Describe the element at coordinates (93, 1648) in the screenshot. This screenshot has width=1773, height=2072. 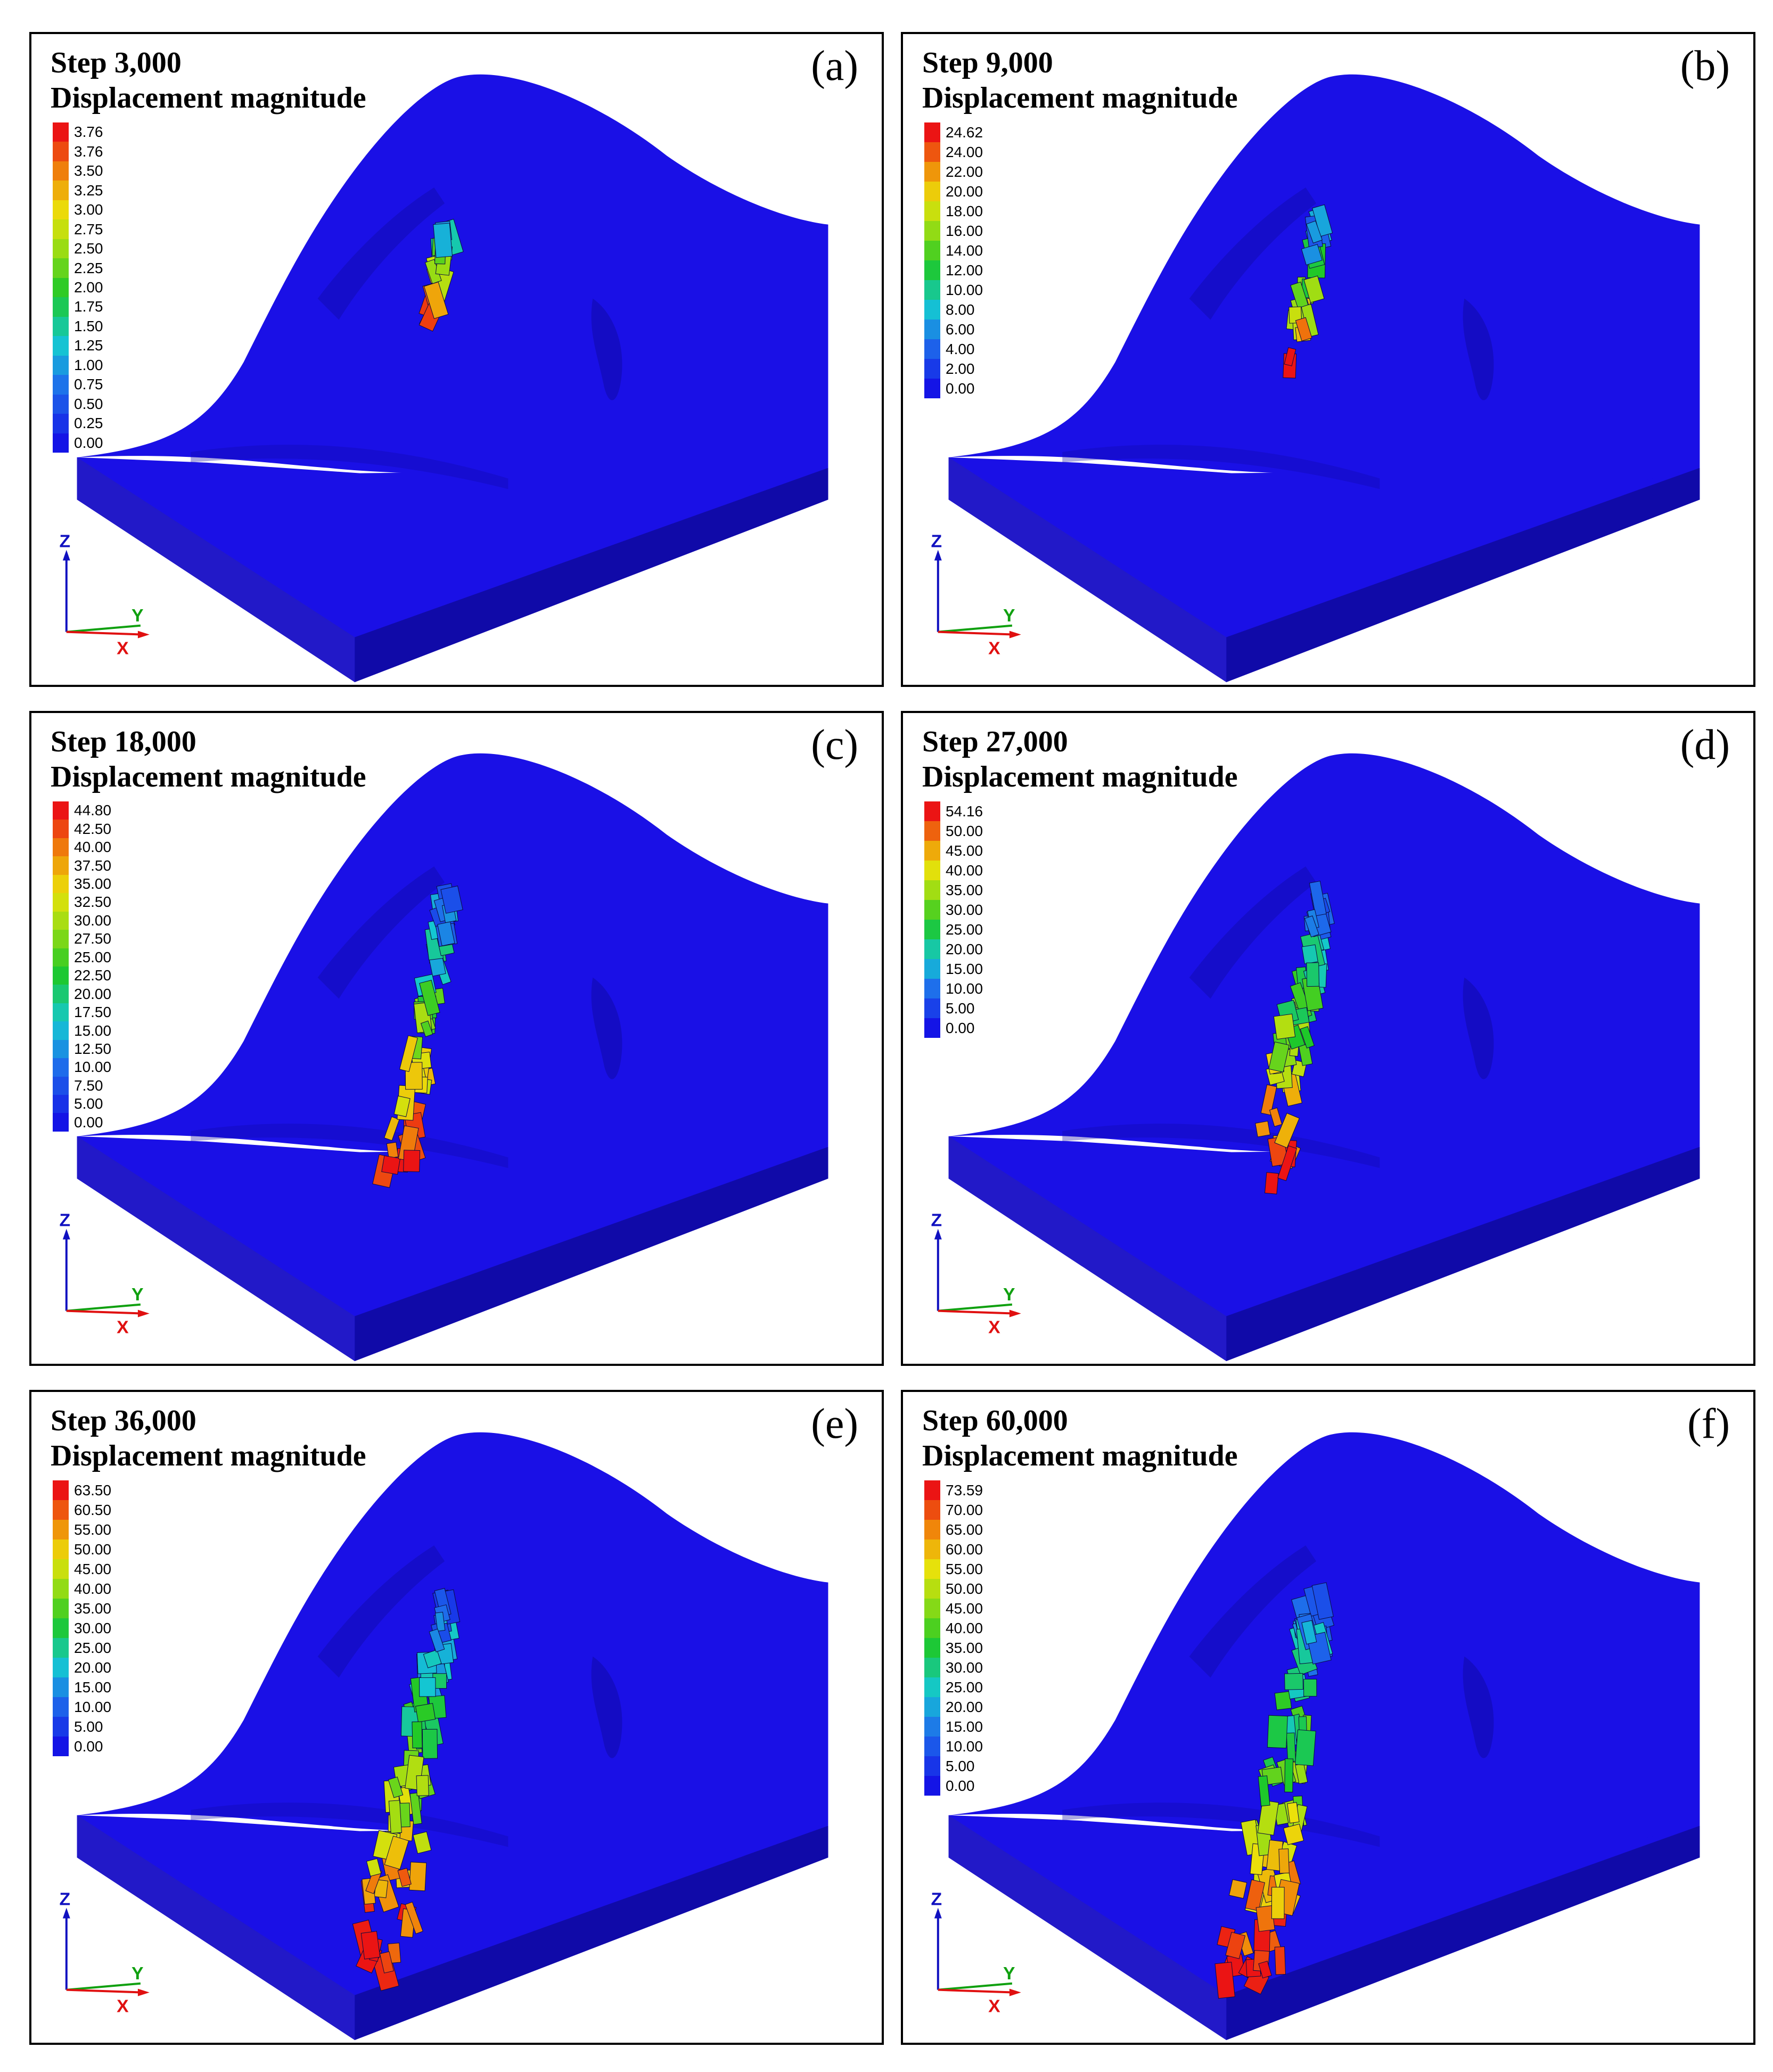
I see `legend-value-label: 25.00` at that location.